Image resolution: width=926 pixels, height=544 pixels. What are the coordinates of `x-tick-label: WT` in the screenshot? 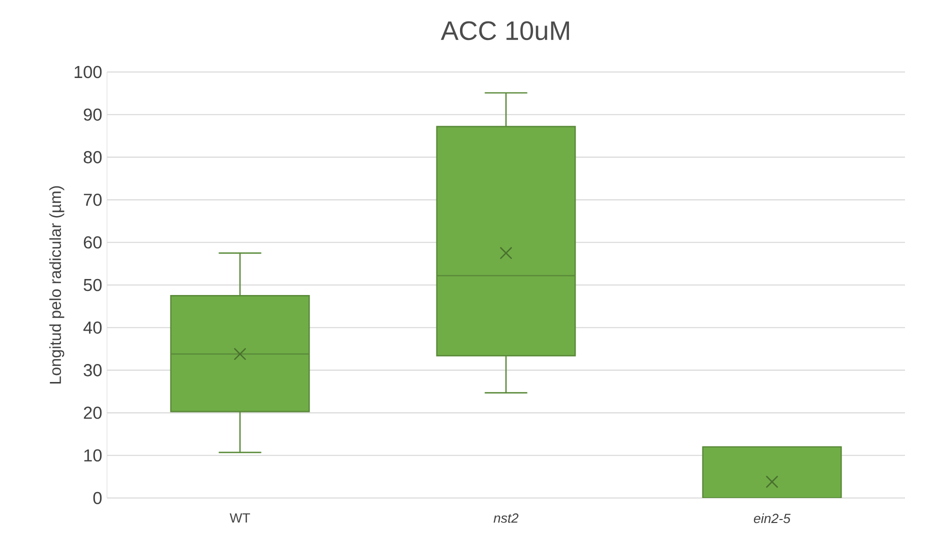 It's located at (240, 518).